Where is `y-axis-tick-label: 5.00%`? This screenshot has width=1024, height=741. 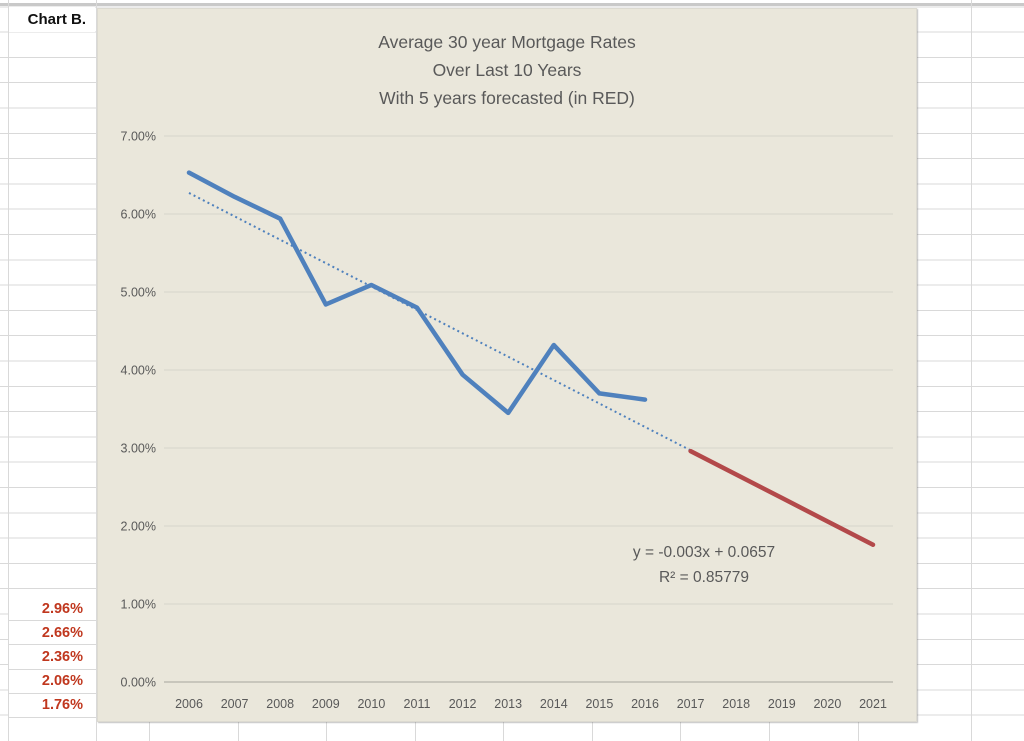 y-axis-tick-label: 5.00% is located at coordinates (138, 293).